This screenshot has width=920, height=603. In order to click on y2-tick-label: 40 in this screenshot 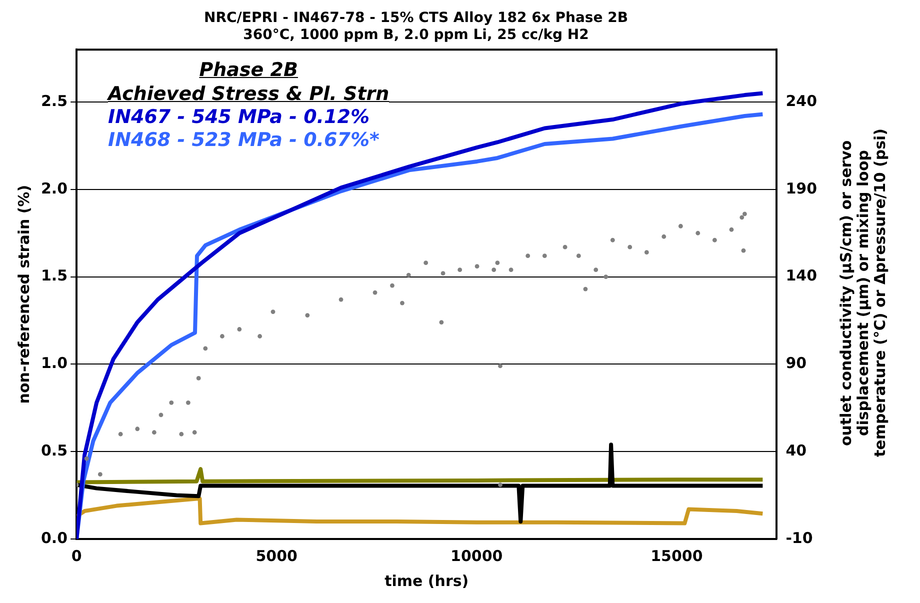, I will do `click(796, 451)`.